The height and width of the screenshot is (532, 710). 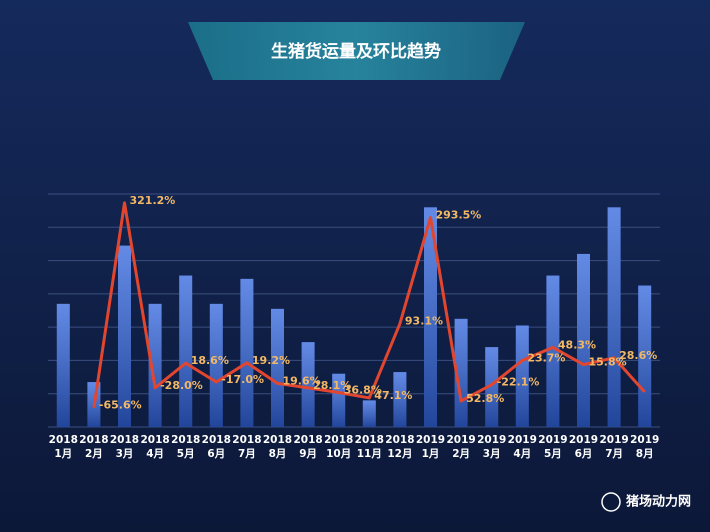 I want to click on data-label: 15.8%, so click(x=608, y=362).